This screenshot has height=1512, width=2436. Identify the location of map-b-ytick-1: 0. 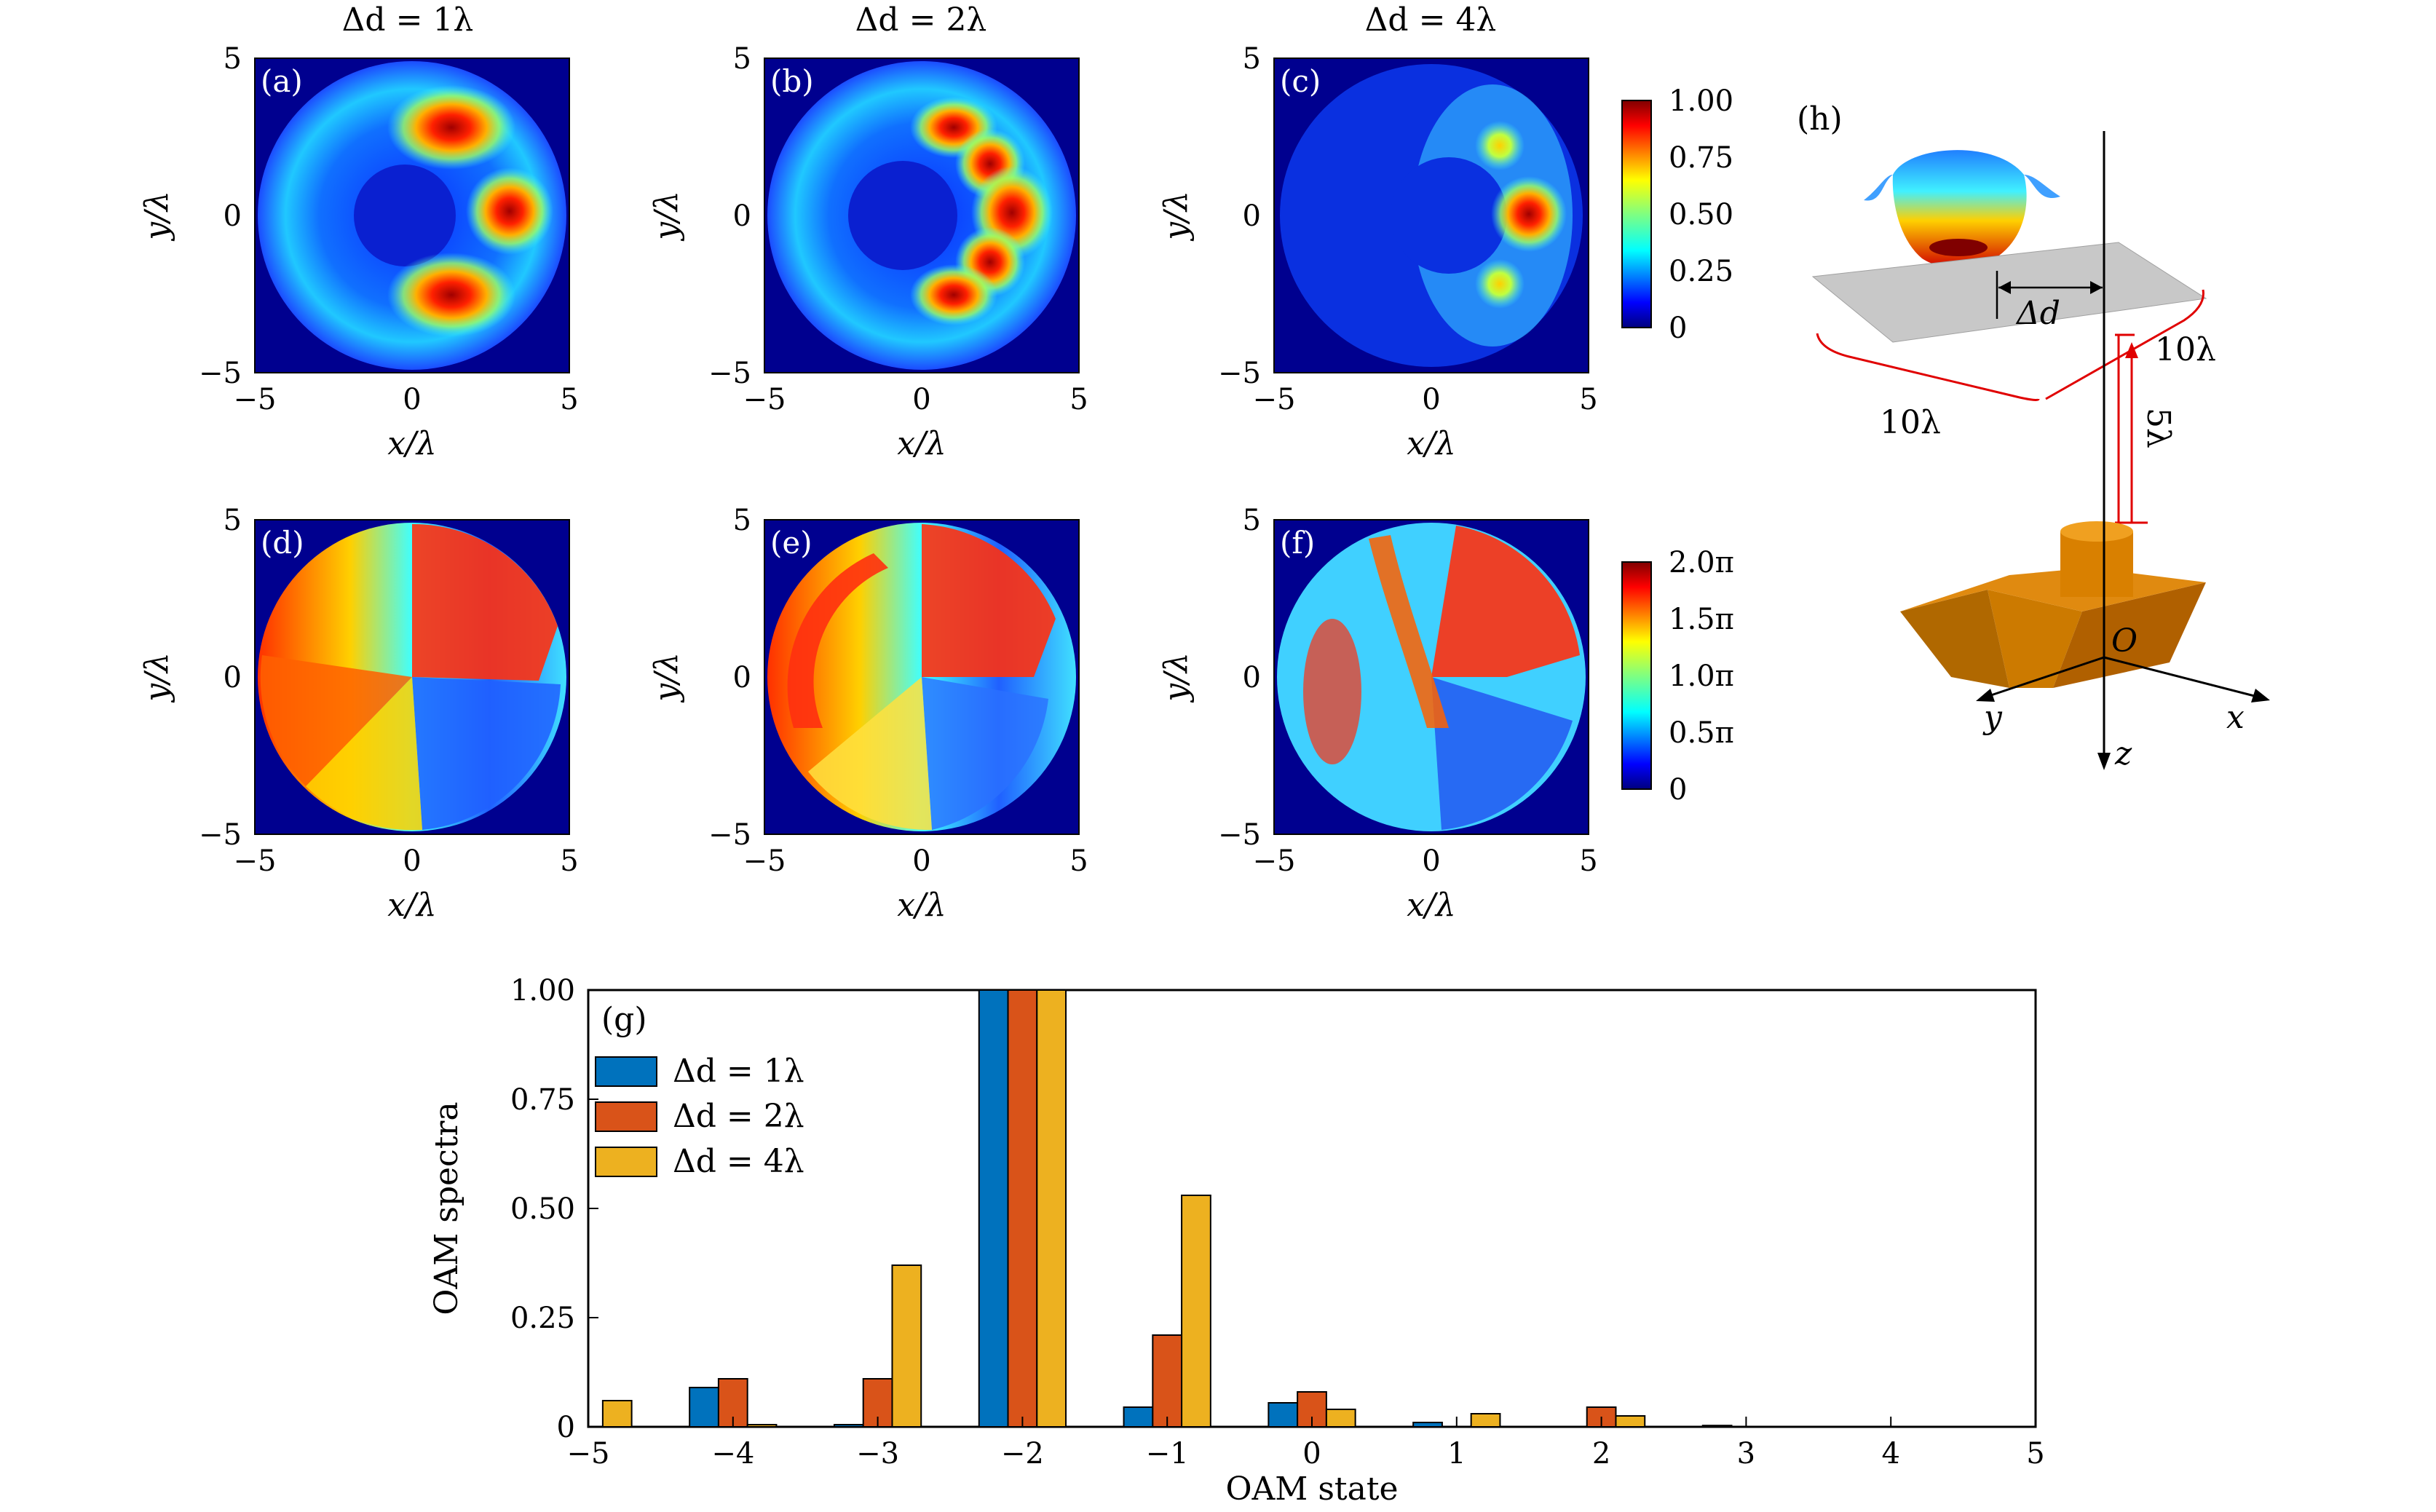
(742, 216).